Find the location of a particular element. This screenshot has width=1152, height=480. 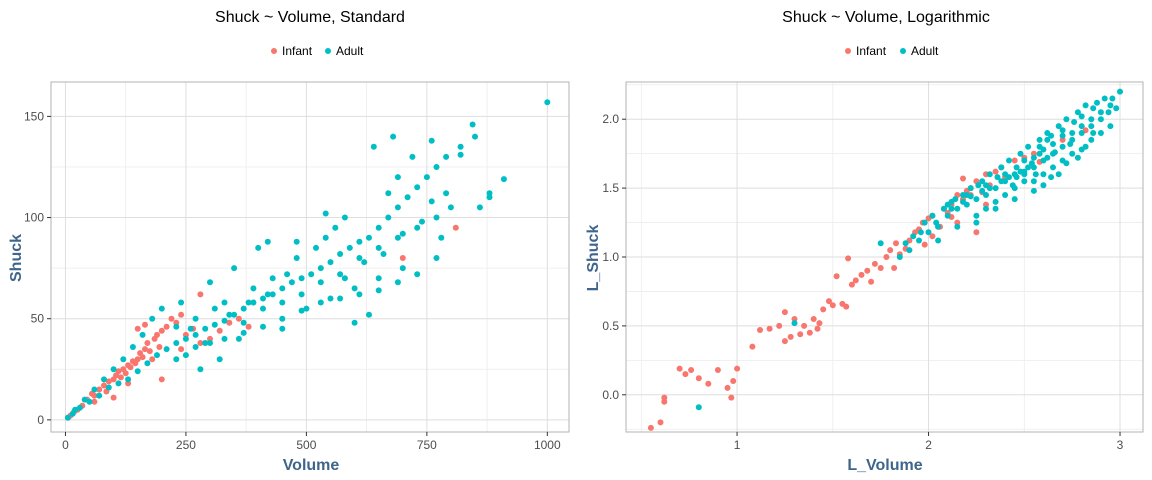

x-axis-title: L_Volume is located at coordinates (884, 465).